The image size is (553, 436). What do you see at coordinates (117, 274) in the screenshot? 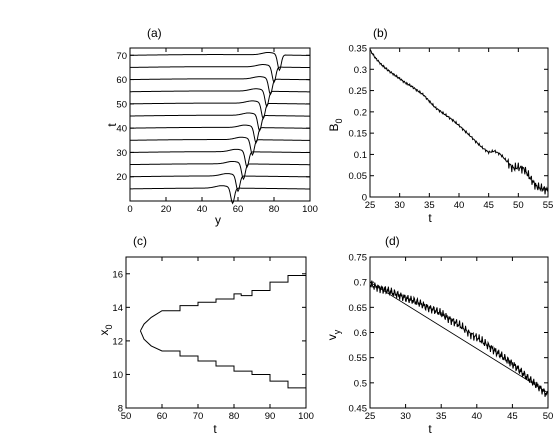
I see `panel-c-ytick-label: 16` at bounding box center [117, 274].